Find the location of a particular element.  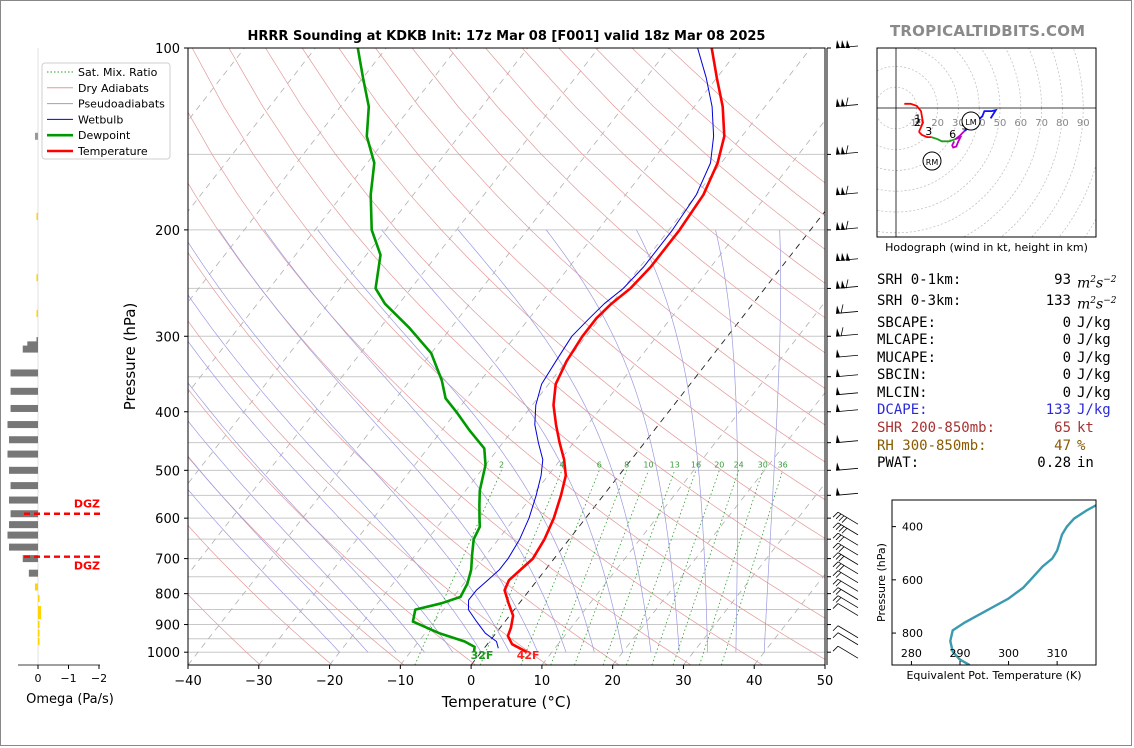

hodograph-ring-label: 60 is located at coordinates (1020, 123).